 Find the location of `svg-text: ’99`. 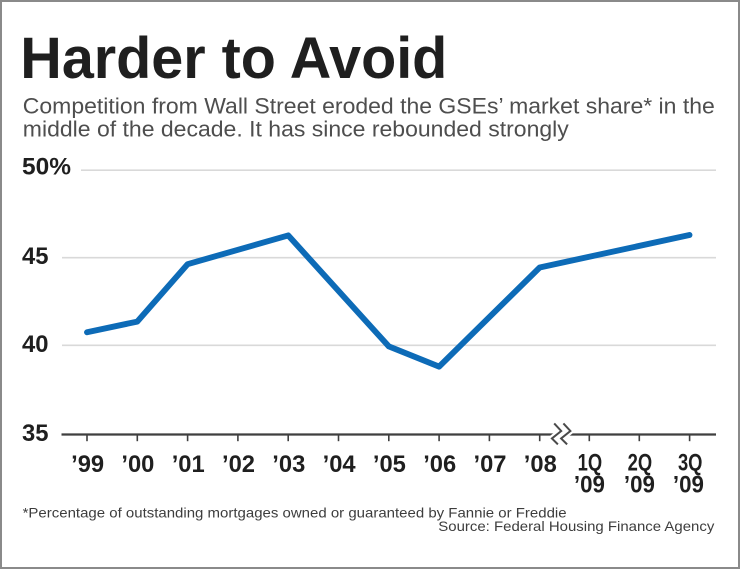

svg-text: ’99 is located at coordinates (87, 464).